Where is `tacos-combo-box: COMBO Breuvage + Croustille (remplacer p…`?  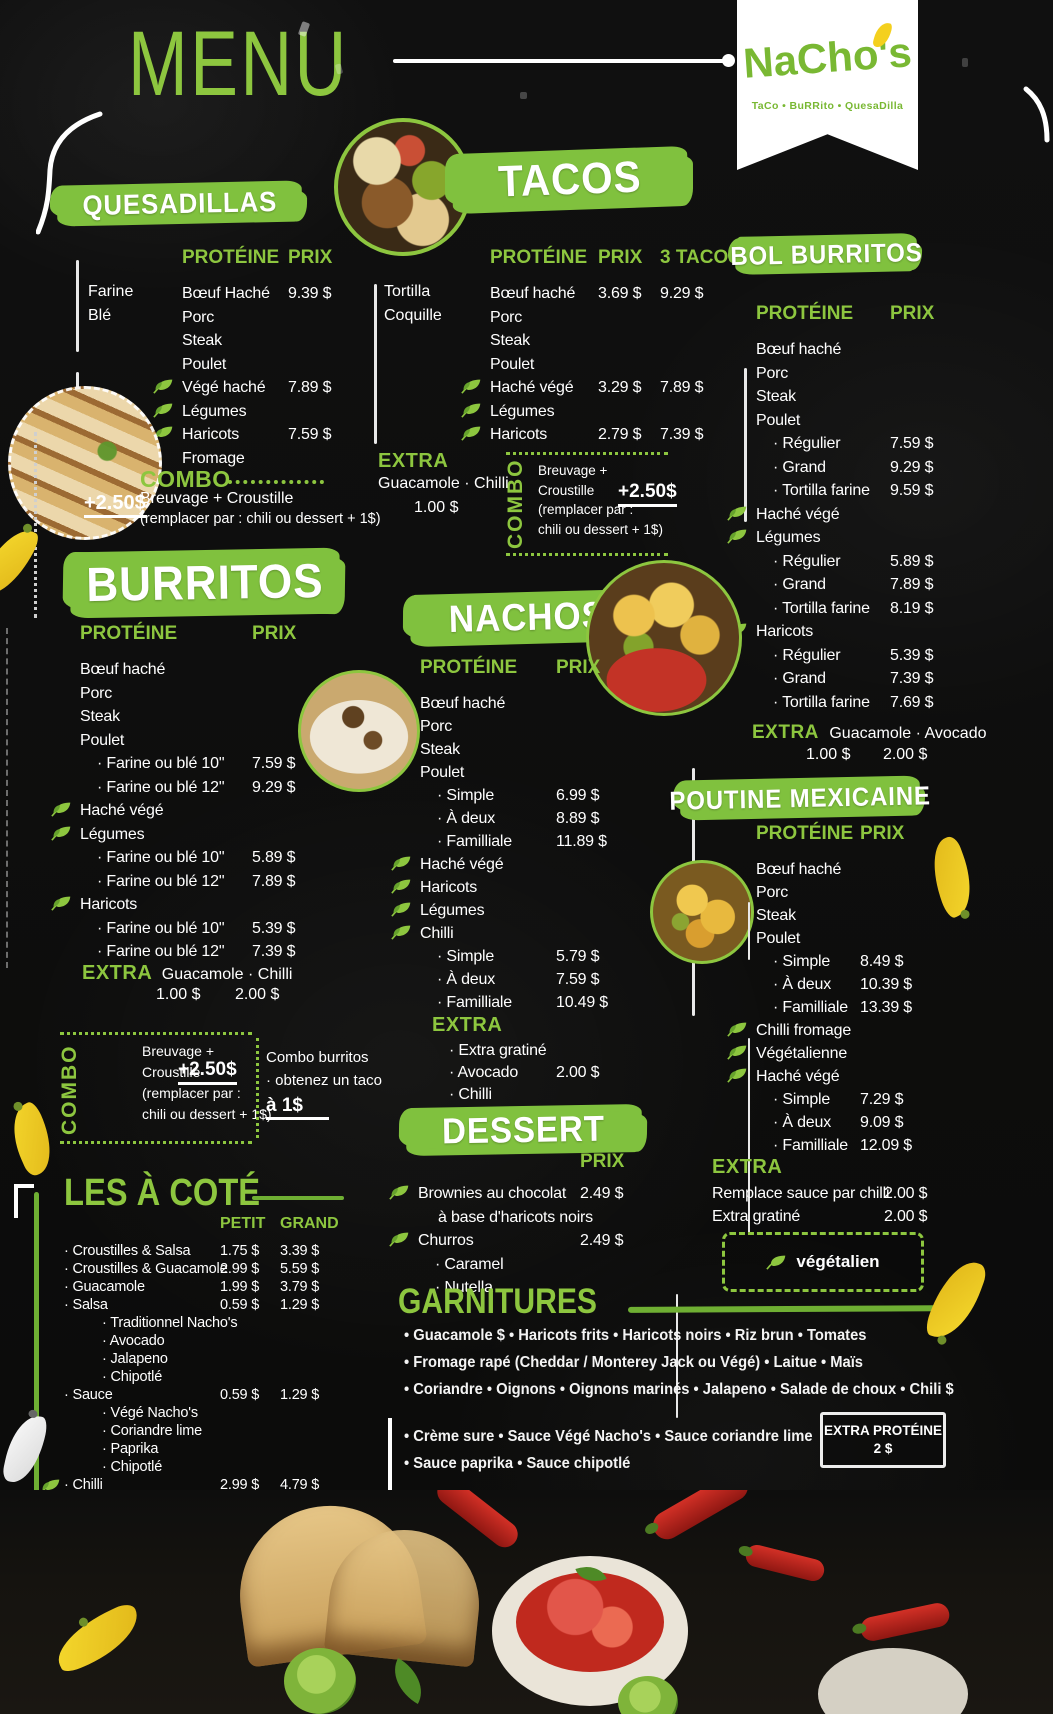 tacos-combo-box: COMBO Breuvage + Croustille (remplacer p… is located at coordinates (590, 504).